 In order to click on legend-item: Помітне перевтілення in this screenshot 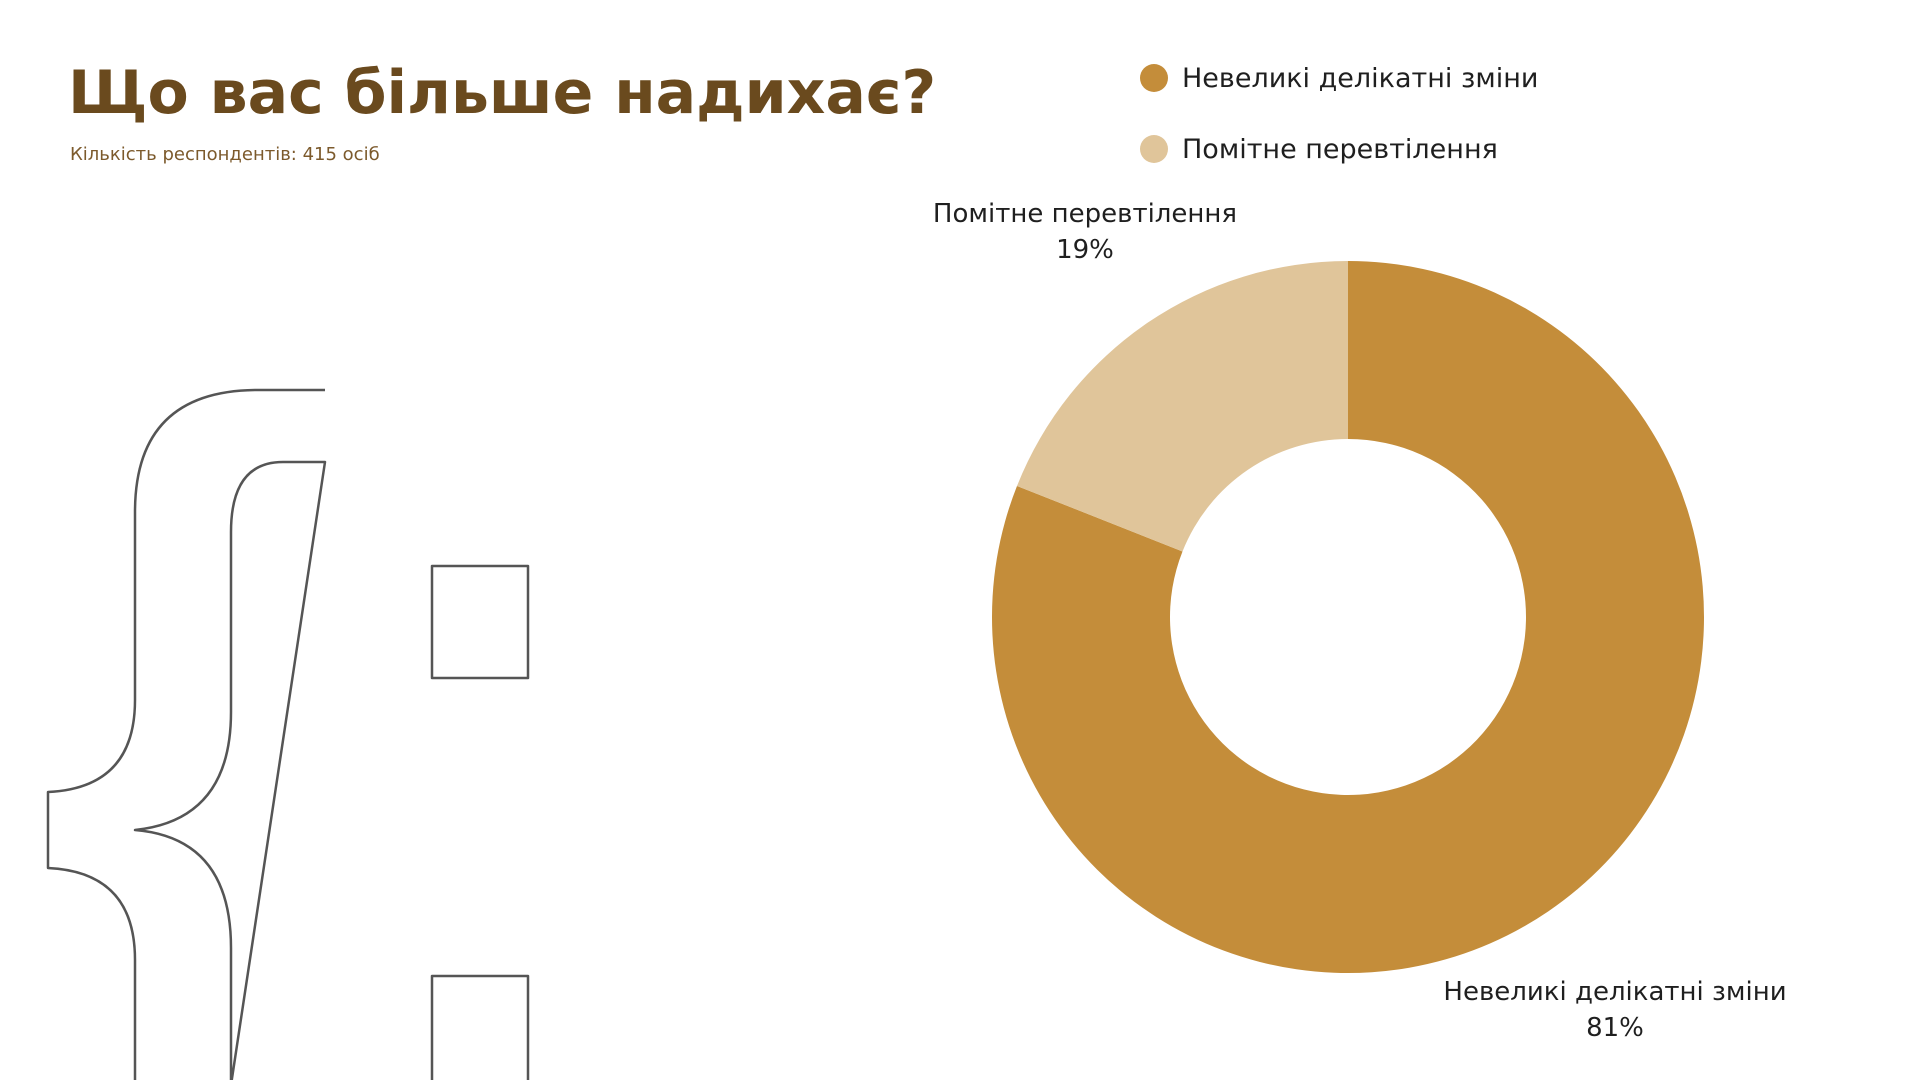, I will do `click(1339, 149)`.